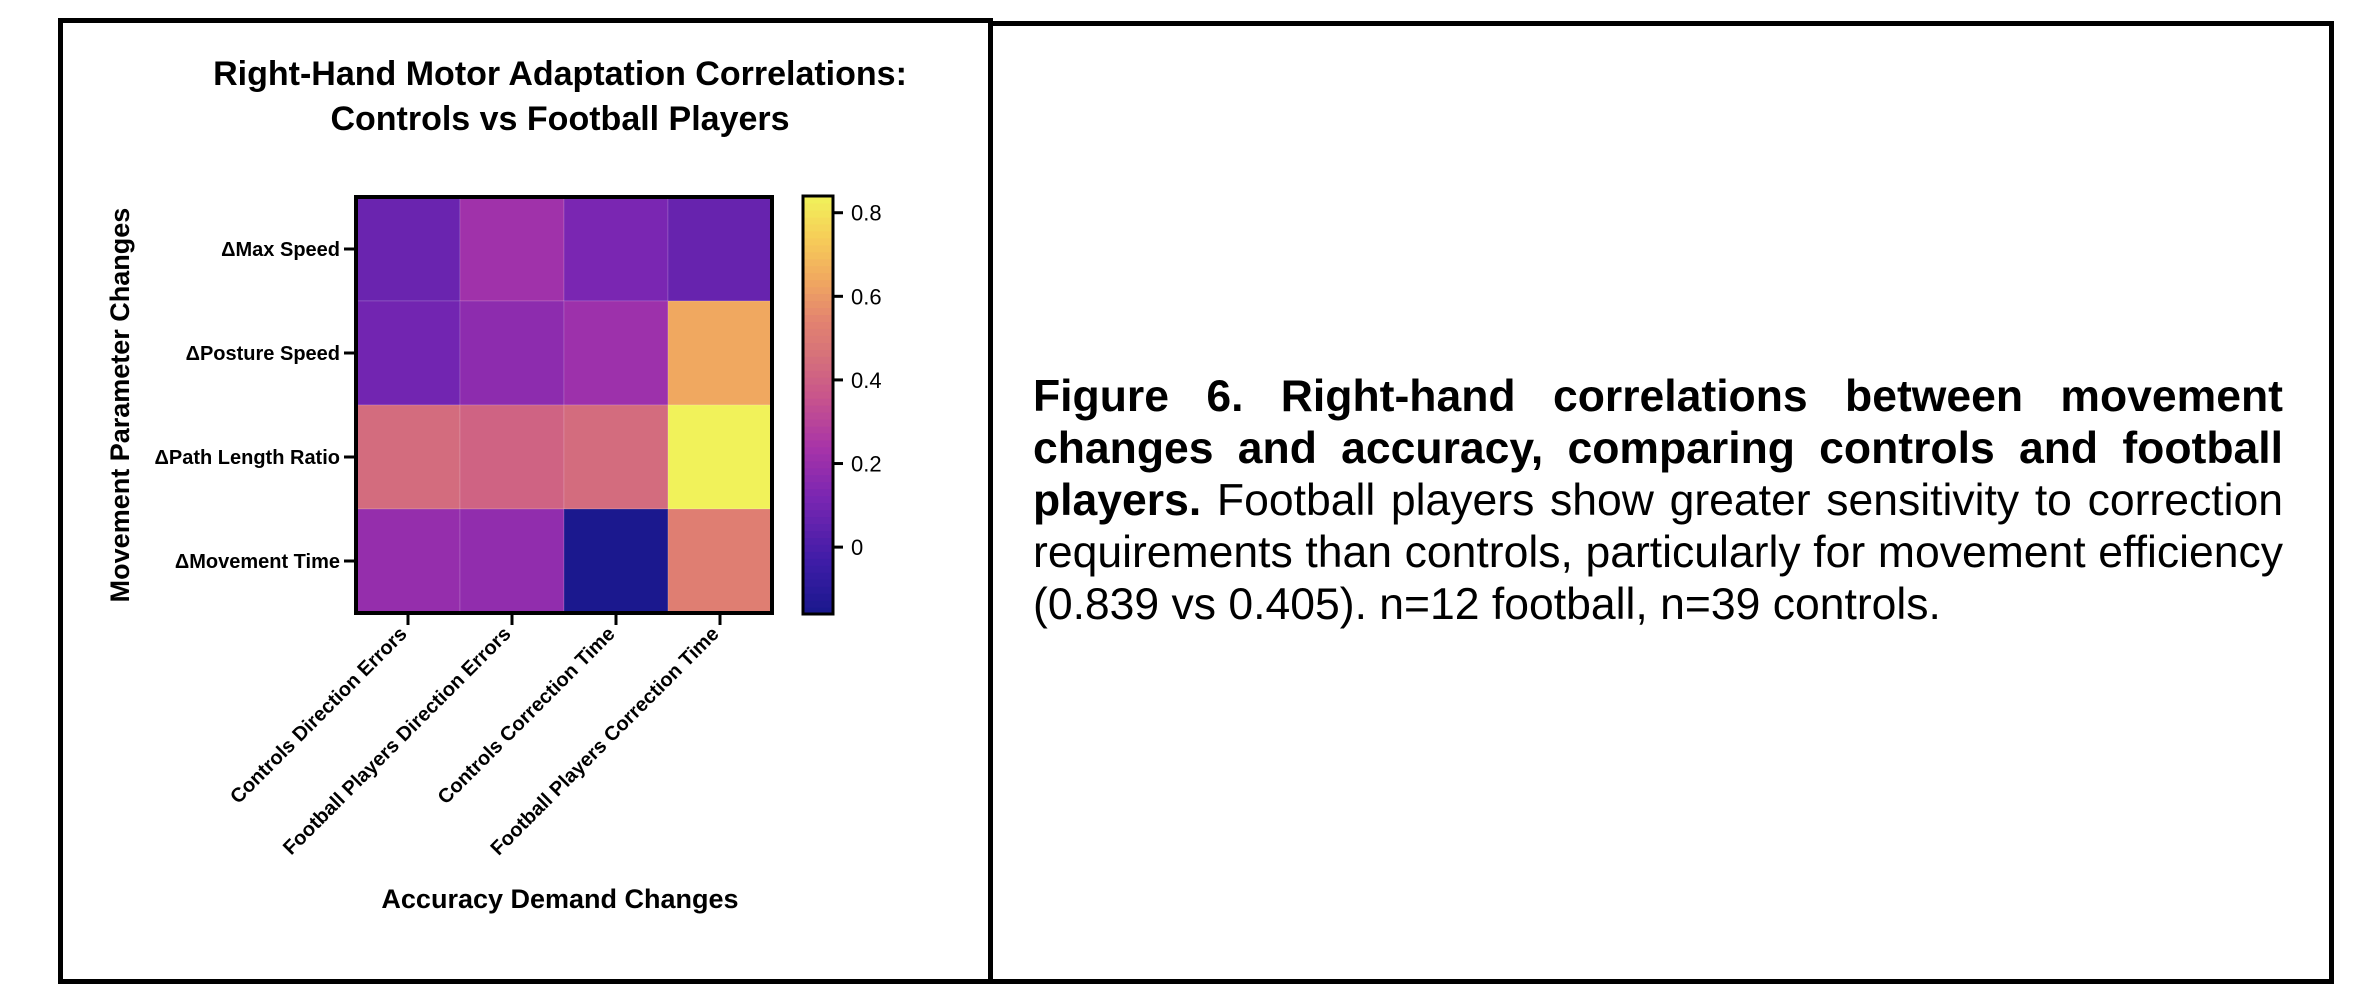 This screenshot has height=1000, width=2380. Describe the element at coordinates (318, 715) in the screenshot. I see `x-tick-label: Controls Direction Errors` at that location.